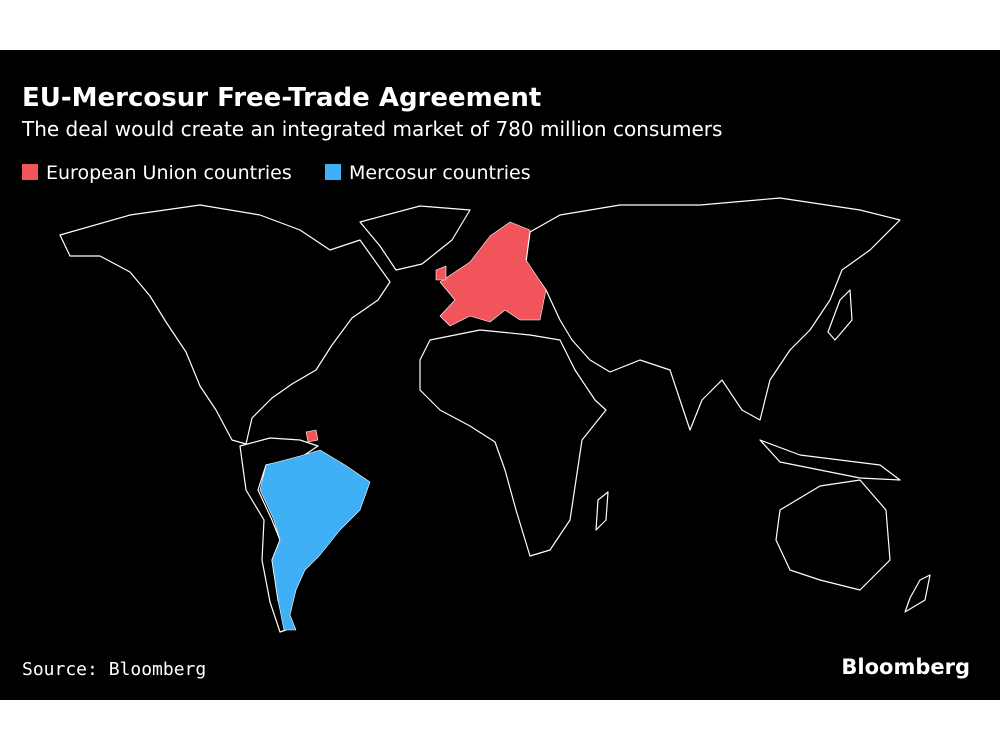 The image size is (1000, 750). What do you see at coordinates (833, 535) in the screenshot?
I see `australia` at bounding box center [833, 535].